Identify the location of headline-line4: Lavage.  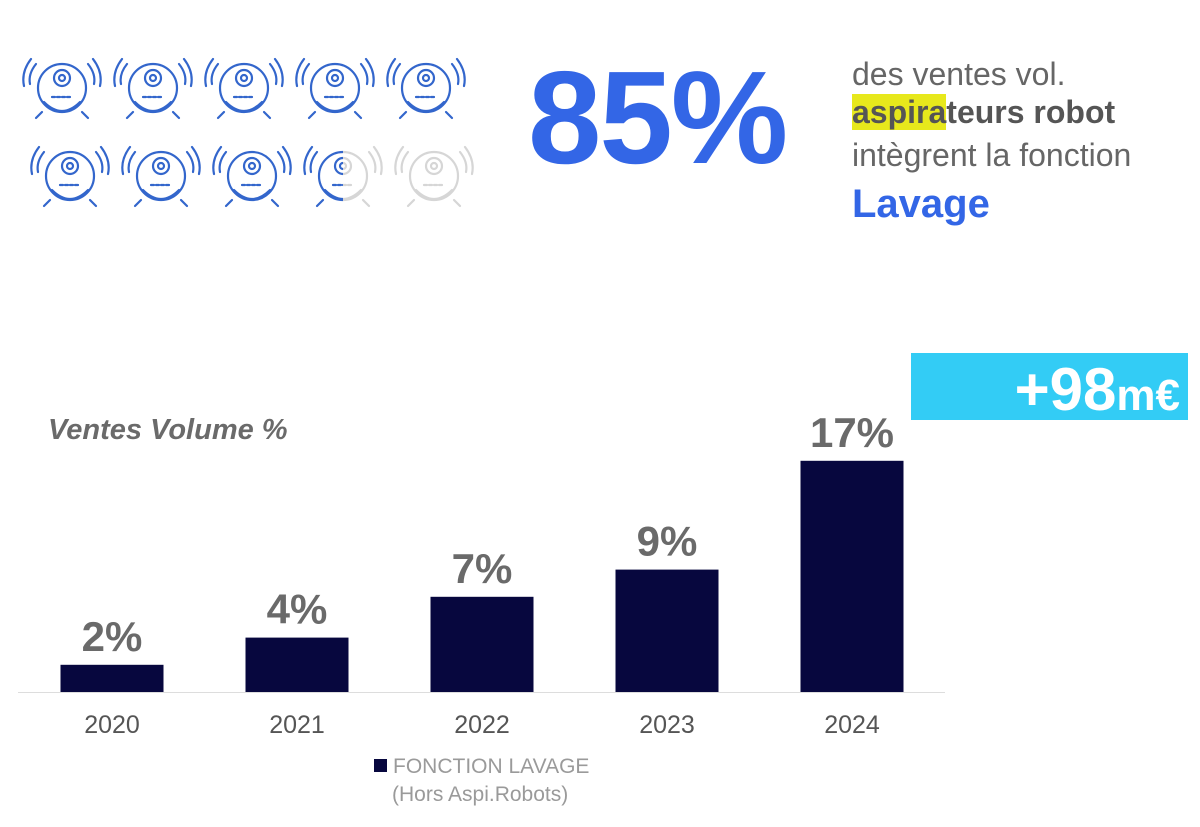
(921, 204).